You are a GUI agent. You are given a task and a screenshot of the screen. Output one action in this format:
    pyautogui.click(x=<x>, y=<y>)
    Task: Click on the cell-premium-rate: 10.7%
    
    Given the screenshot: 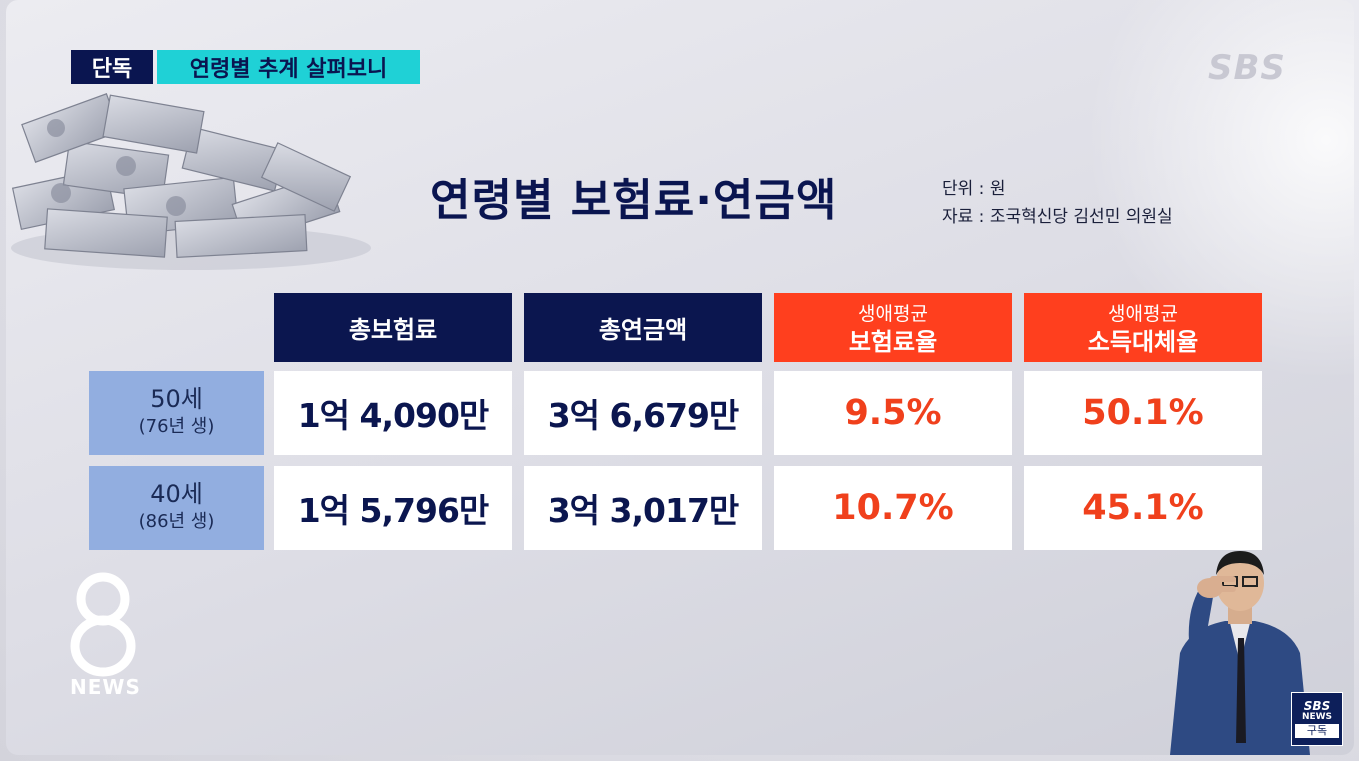 What is the action you would take?
    pyautogui.click(x=893, y=508)
    